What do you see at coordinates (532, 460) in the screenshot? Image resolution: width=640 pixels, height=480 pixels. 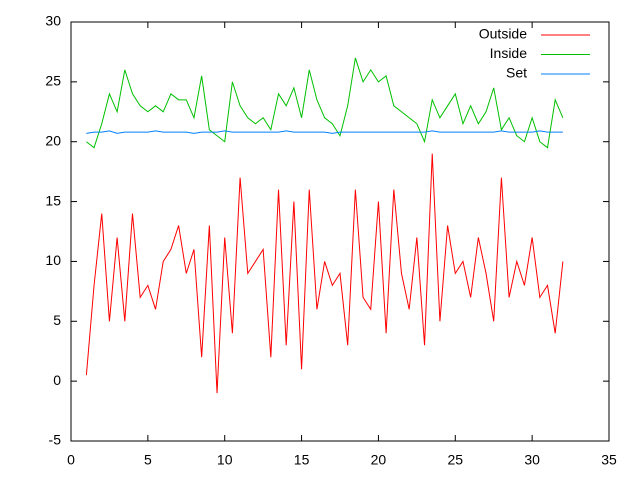 I see `x-tick-label: 30` at bounding box center [532, 460].